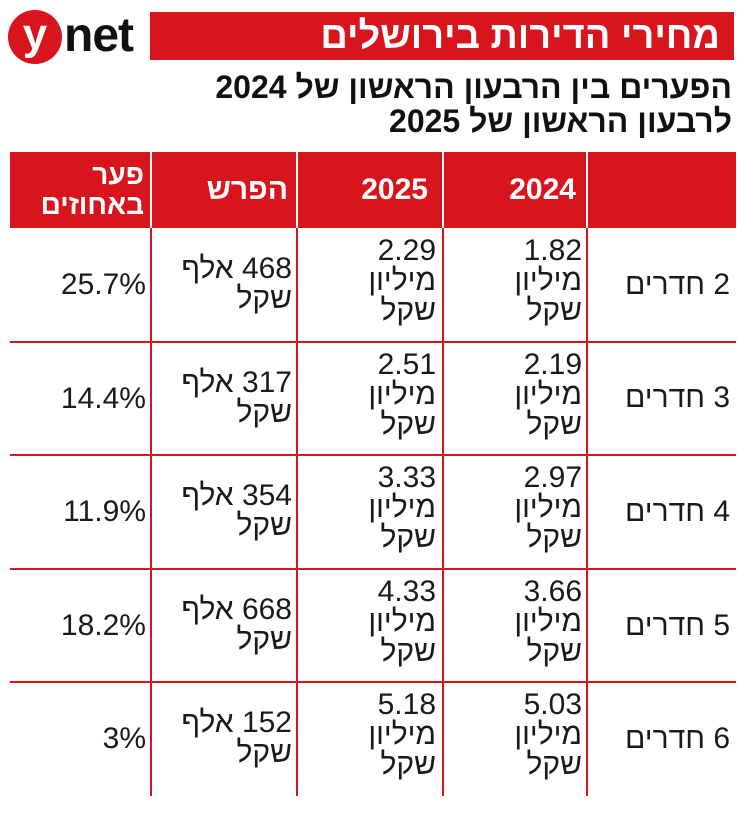  I want to click on pct-cell: 25.7%, so click(103, 284).